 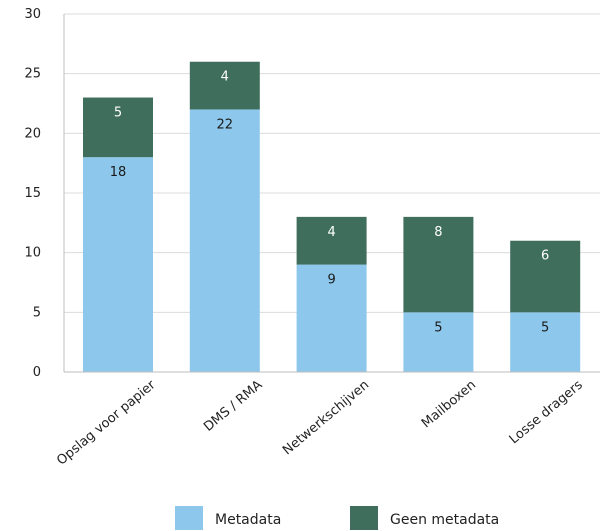 What do you see at coordinates (32, 14) in the screenshot?
I see `y-tick-label: 30` at bounding box center [32, 14].